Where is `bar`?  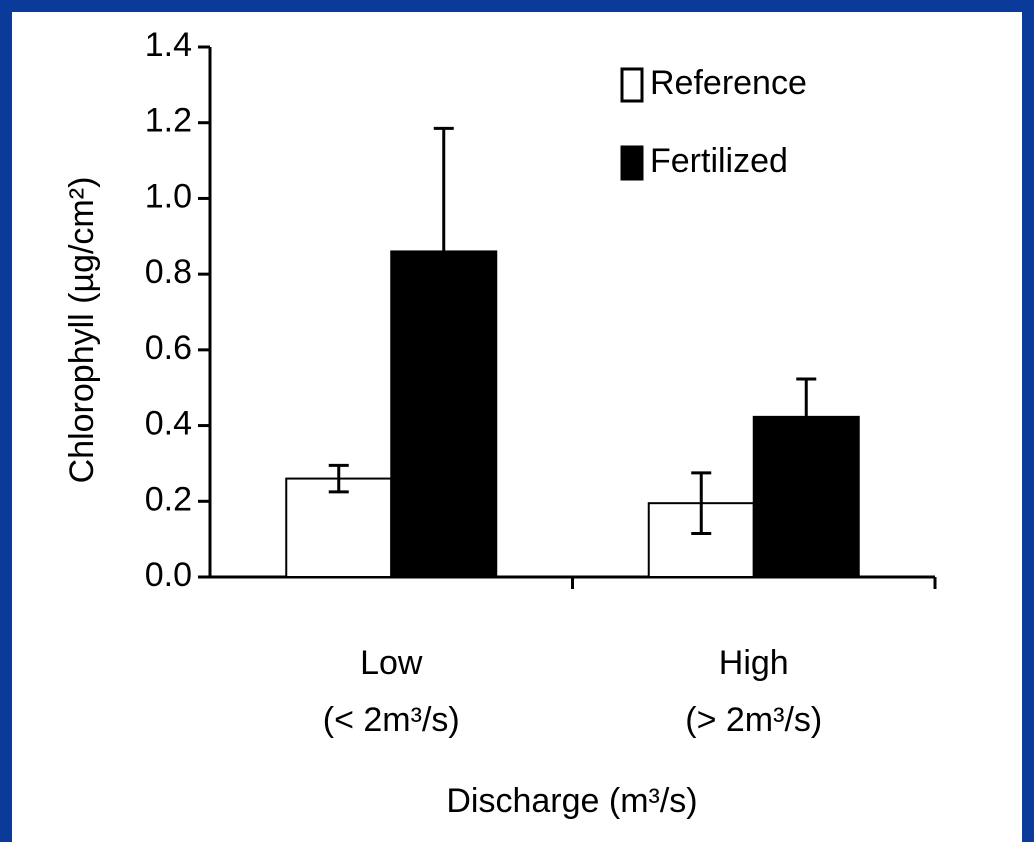
bar is located at coordinates (339, 528).